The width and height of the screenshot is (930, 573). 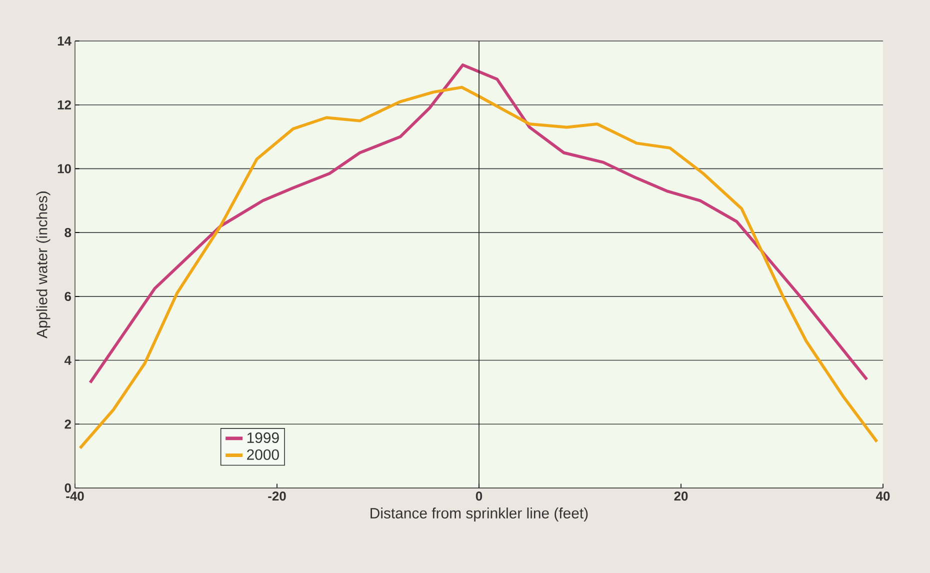 What do you see at coordinates (43, 265) in the screenshot?
I see `y-axis-title: Applied water (inches)` at bounding box center [43, 265].